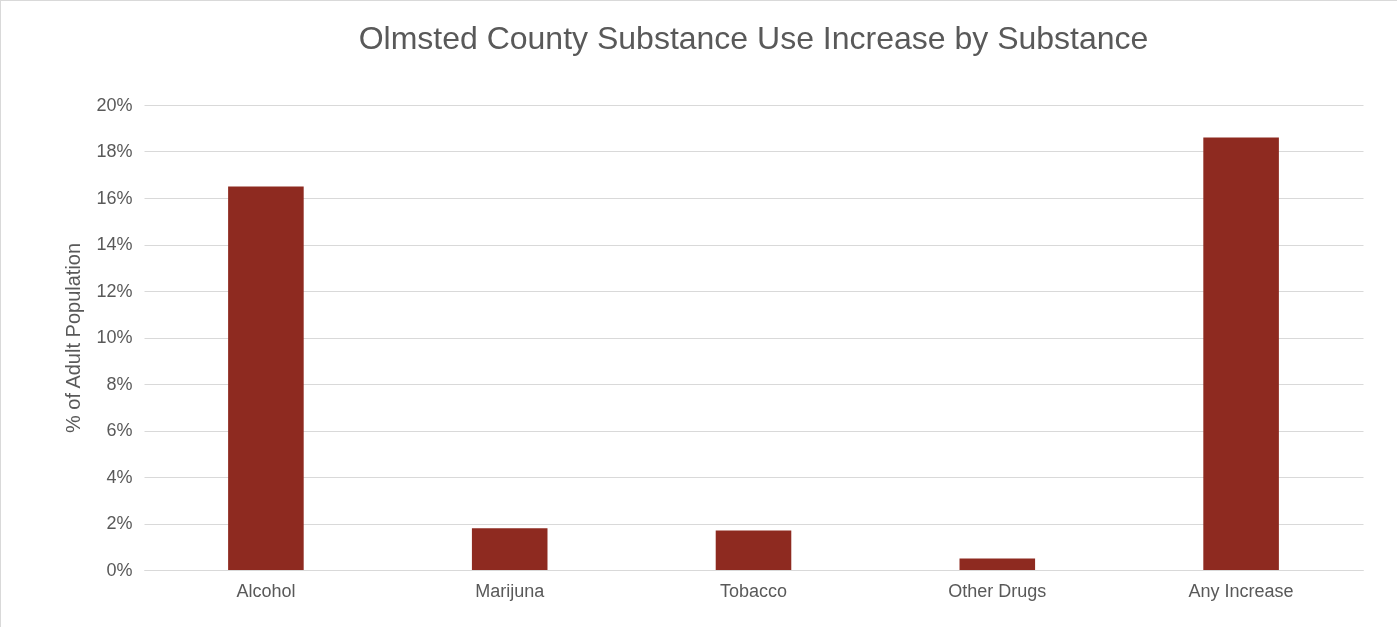  I want to click on x-tick-label: Other Drugs, so click(997, 590).